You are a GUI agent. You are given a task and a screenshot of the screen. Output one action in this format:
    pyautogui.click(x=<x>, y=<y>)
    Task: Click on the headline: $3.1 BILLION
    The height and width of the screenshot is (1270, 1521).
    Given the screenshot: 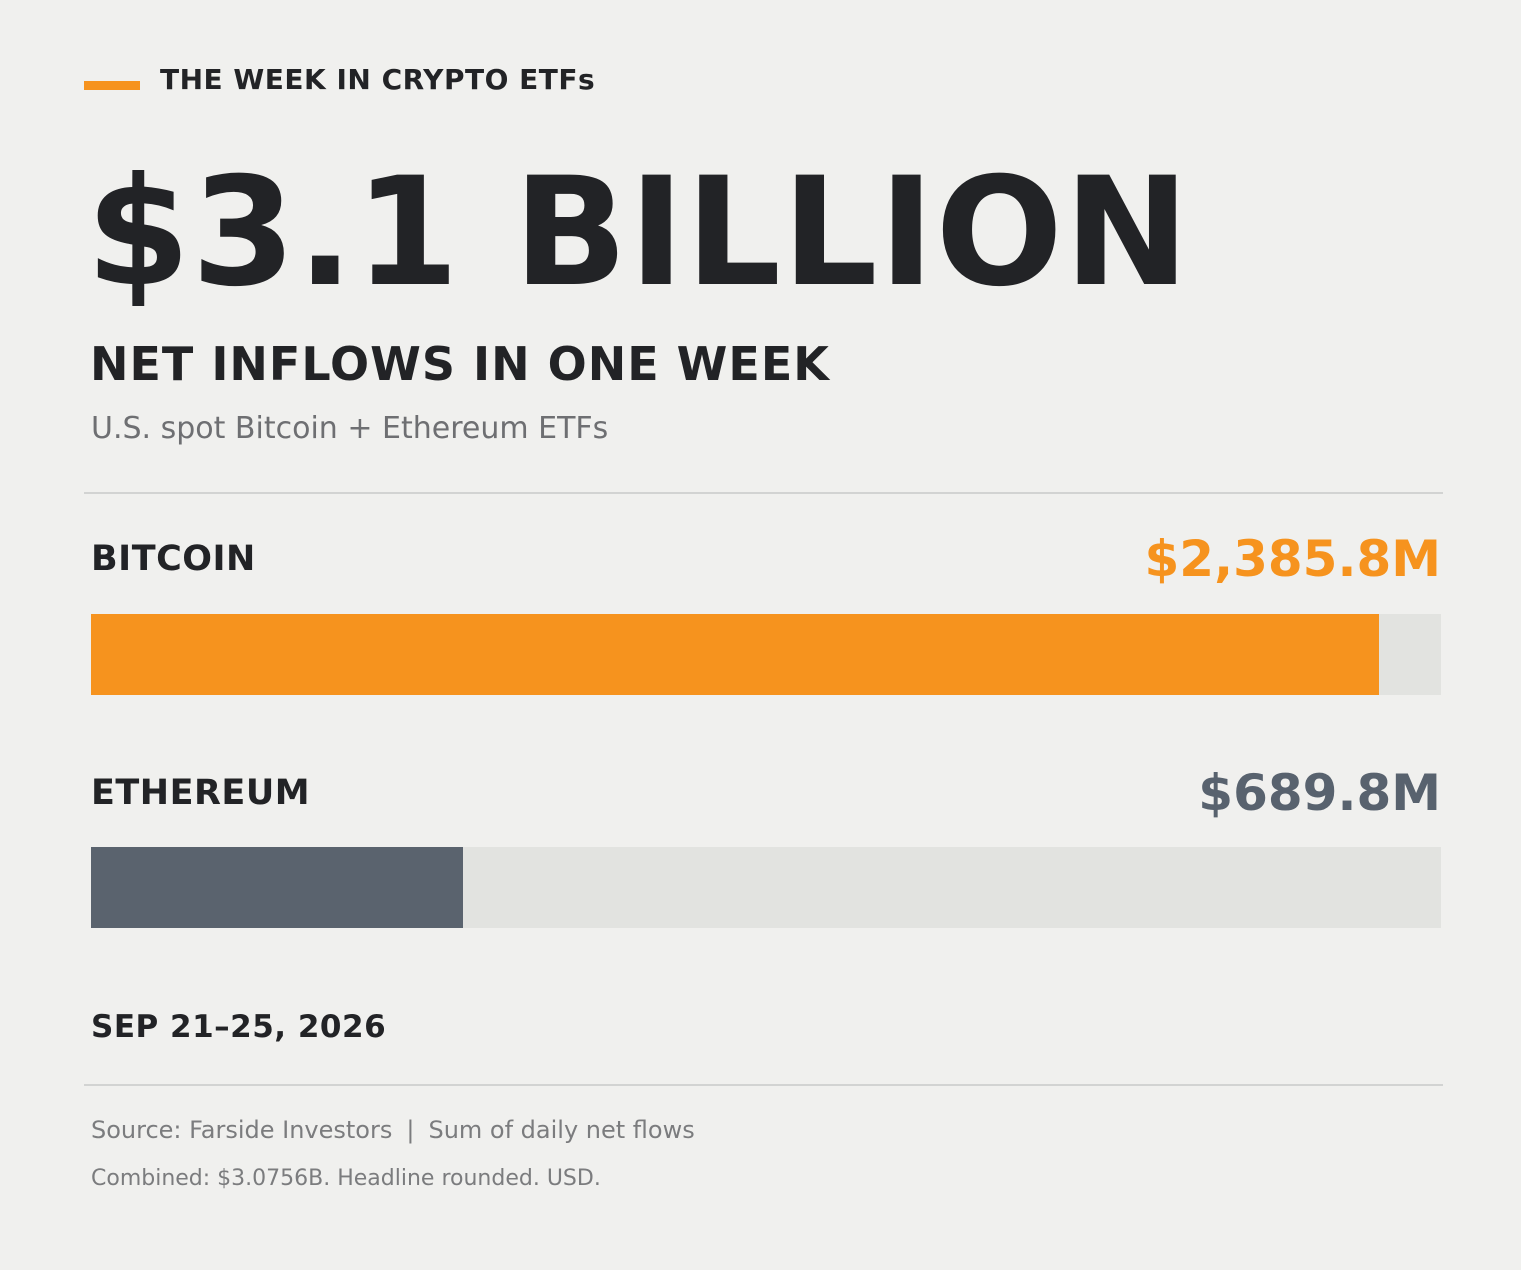 What is the action you would take?
    pyautogui.click(x=638, y=233)
    